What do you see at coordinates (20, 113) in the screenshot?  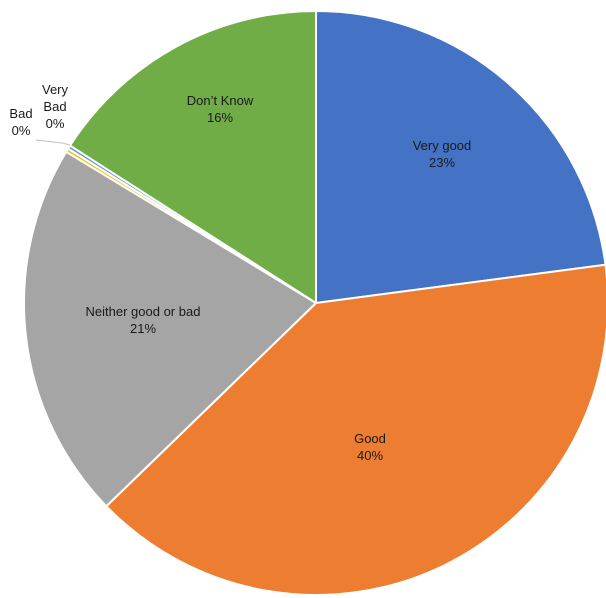 I see `pie-label-name: Bad` at bounding box center [20, 113].